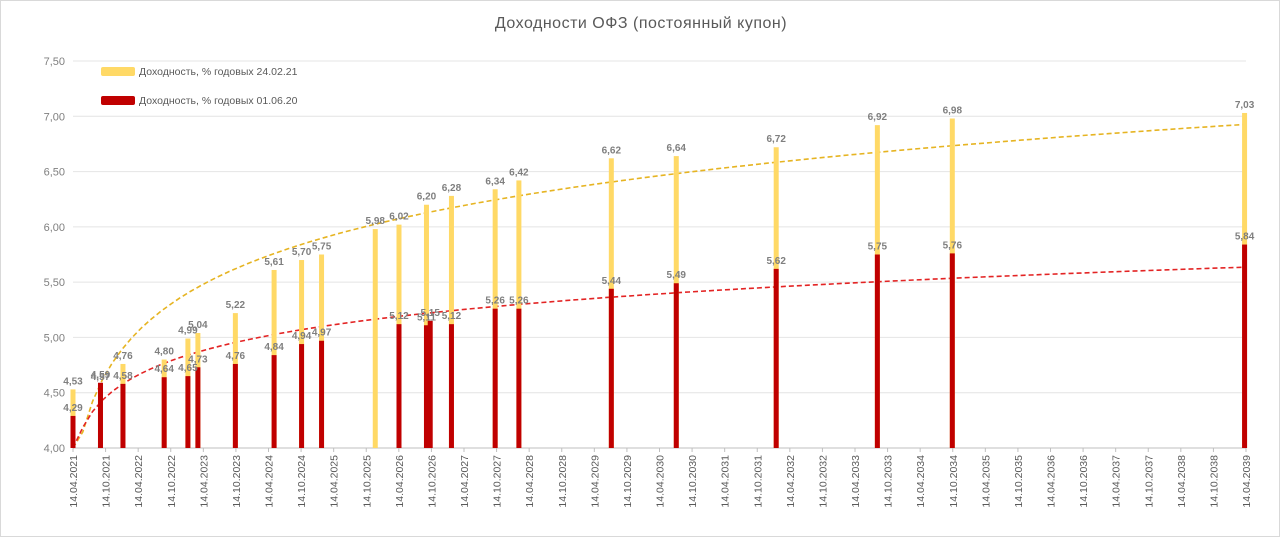 This screenshot has width=1280, height=537. I want to click on data-label: 5,15, so click(430, 313).